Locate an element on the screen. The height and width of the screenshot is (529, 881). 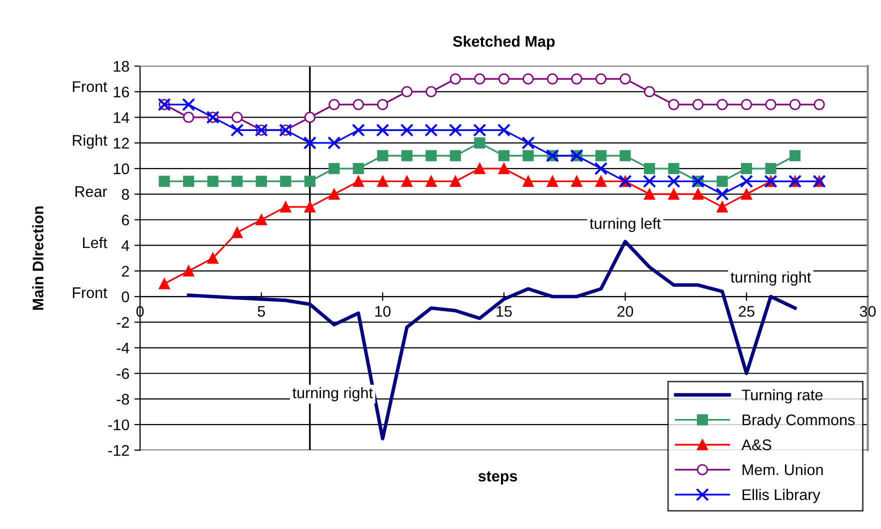
x-tick-label: 25 is located at coordinates (746, 311).